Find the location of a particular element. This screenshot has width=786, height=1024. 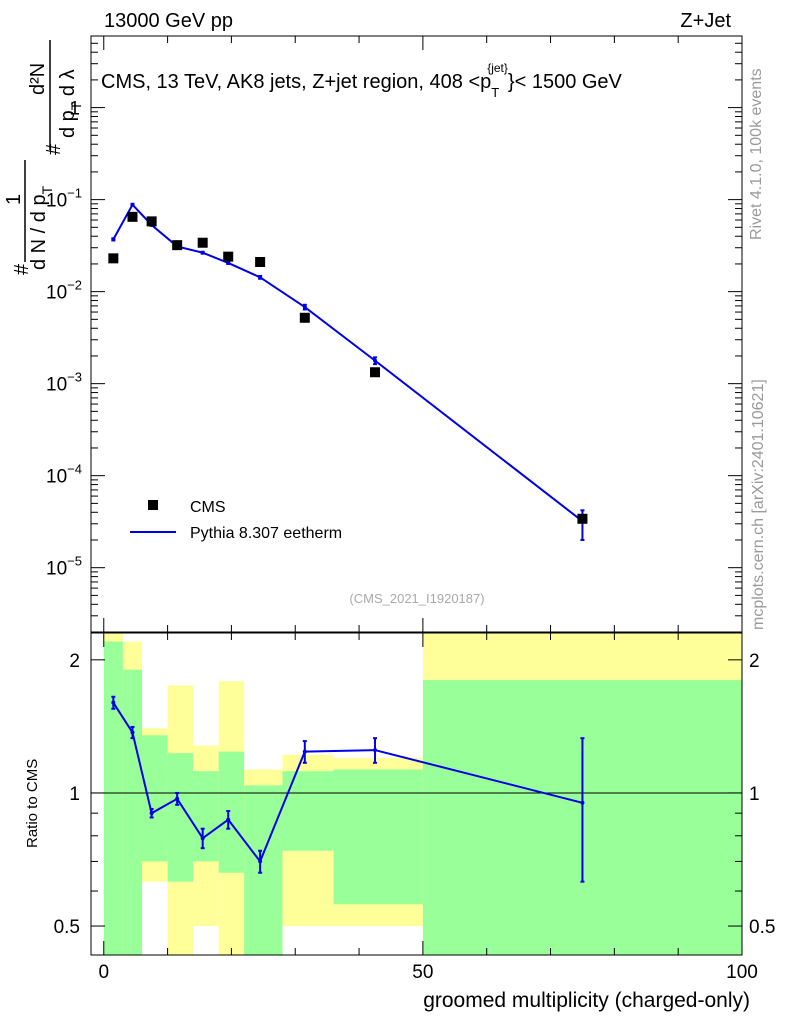

ratio-y-tick-label-right: 0.5 is located at coordinates (762, 927).